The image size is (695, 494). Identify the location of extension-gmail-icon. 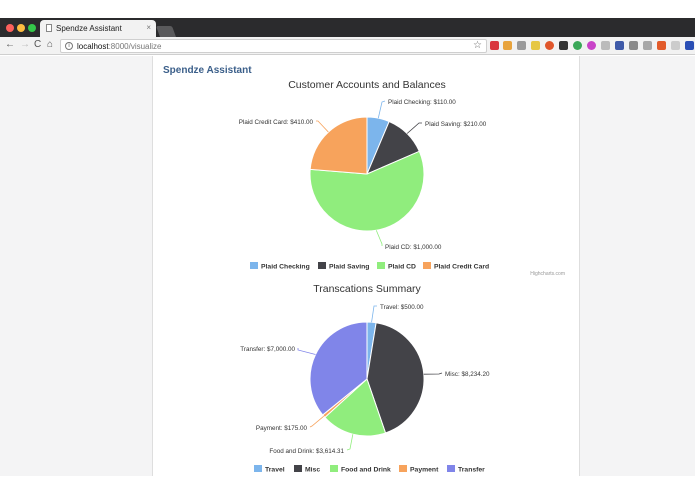
(494, 45).